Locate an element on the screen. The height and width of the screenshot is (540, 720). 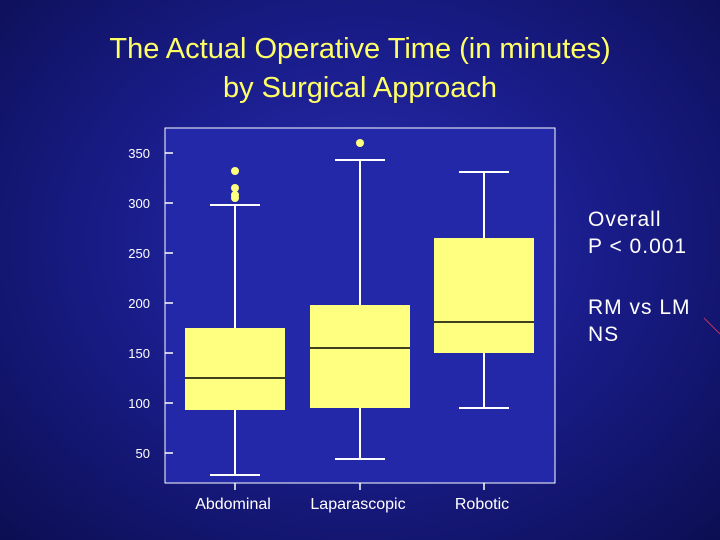
y-tick-label-100: 100 is located at coordinates (139, 403).